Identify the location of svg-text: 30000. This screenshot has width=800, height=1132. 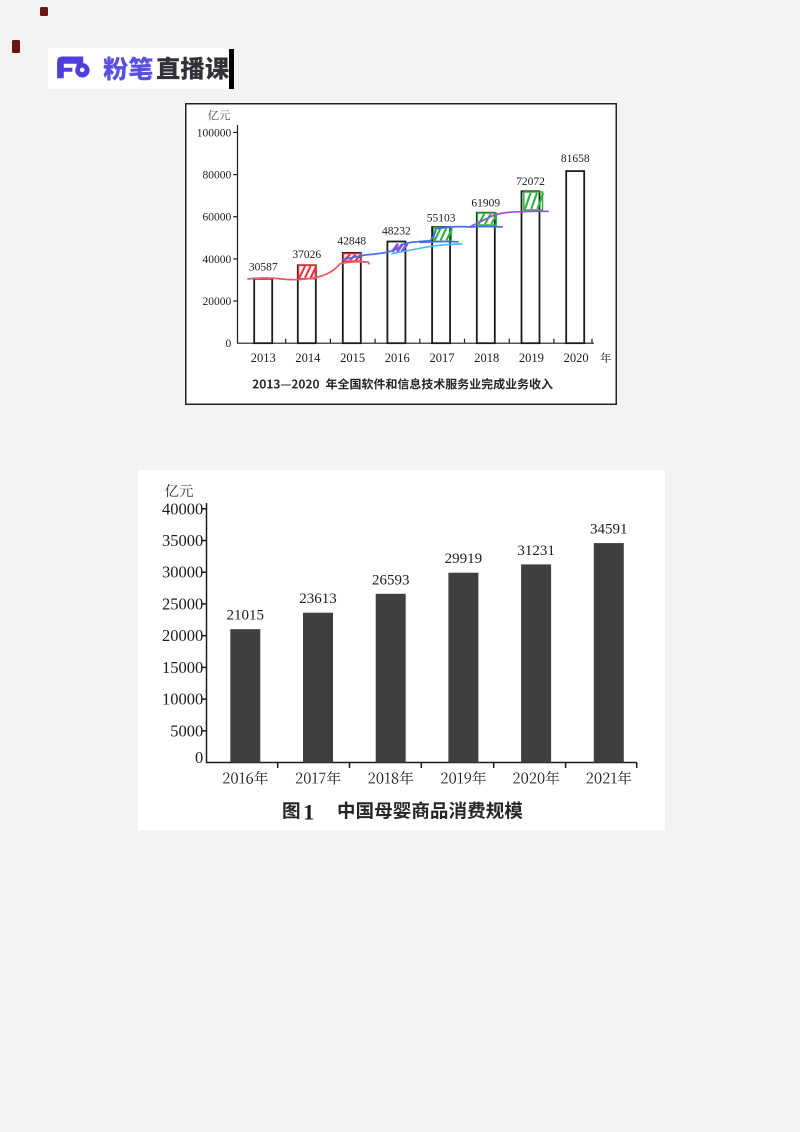
(182, 572).